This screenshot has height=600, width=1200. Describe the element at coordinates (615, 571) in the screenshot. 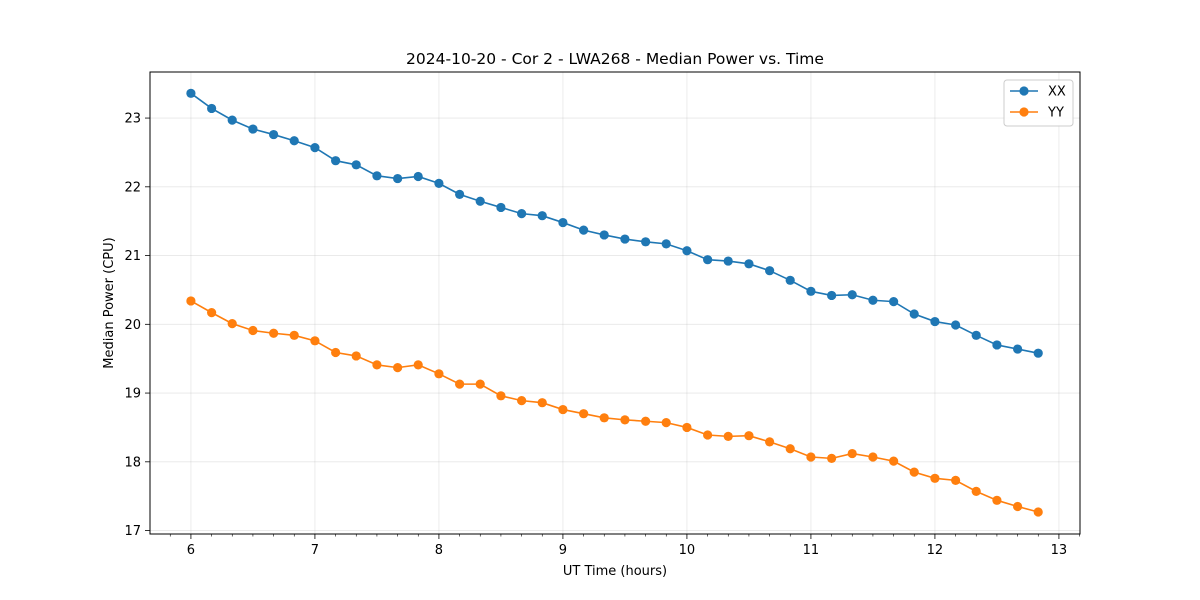

I see `x-axis-label: UT Time (hours)` at that location.